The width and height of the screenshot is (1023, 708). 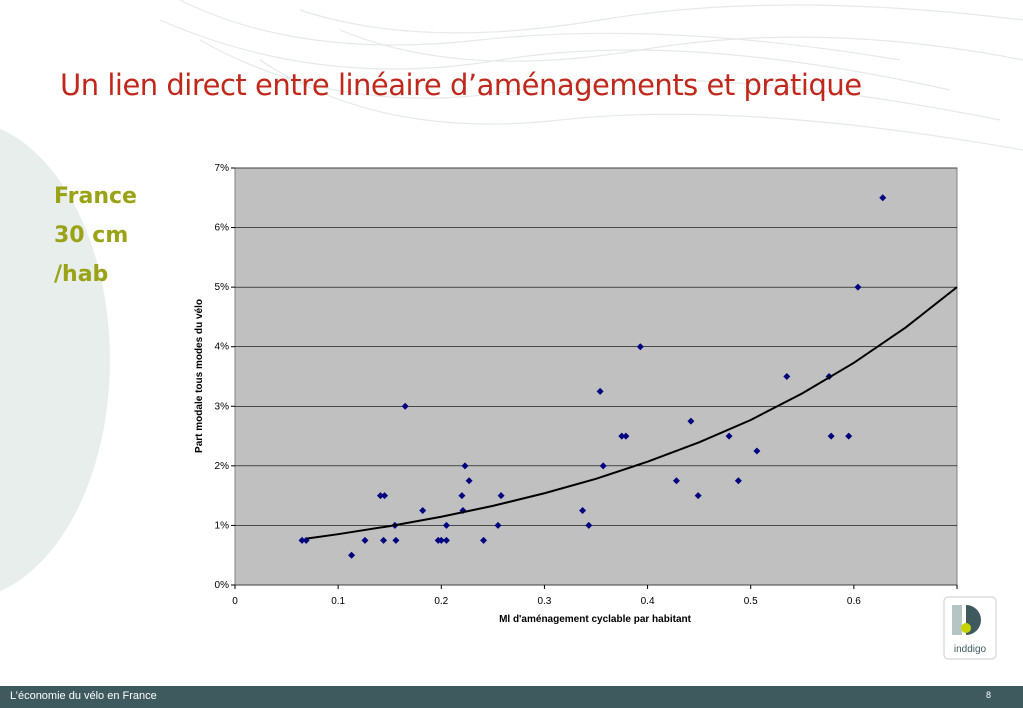 What do you see at coordinates (544, 601) in the screenshot?
I see `x-tick-label: 0.3` at bounding box center [544, 601].